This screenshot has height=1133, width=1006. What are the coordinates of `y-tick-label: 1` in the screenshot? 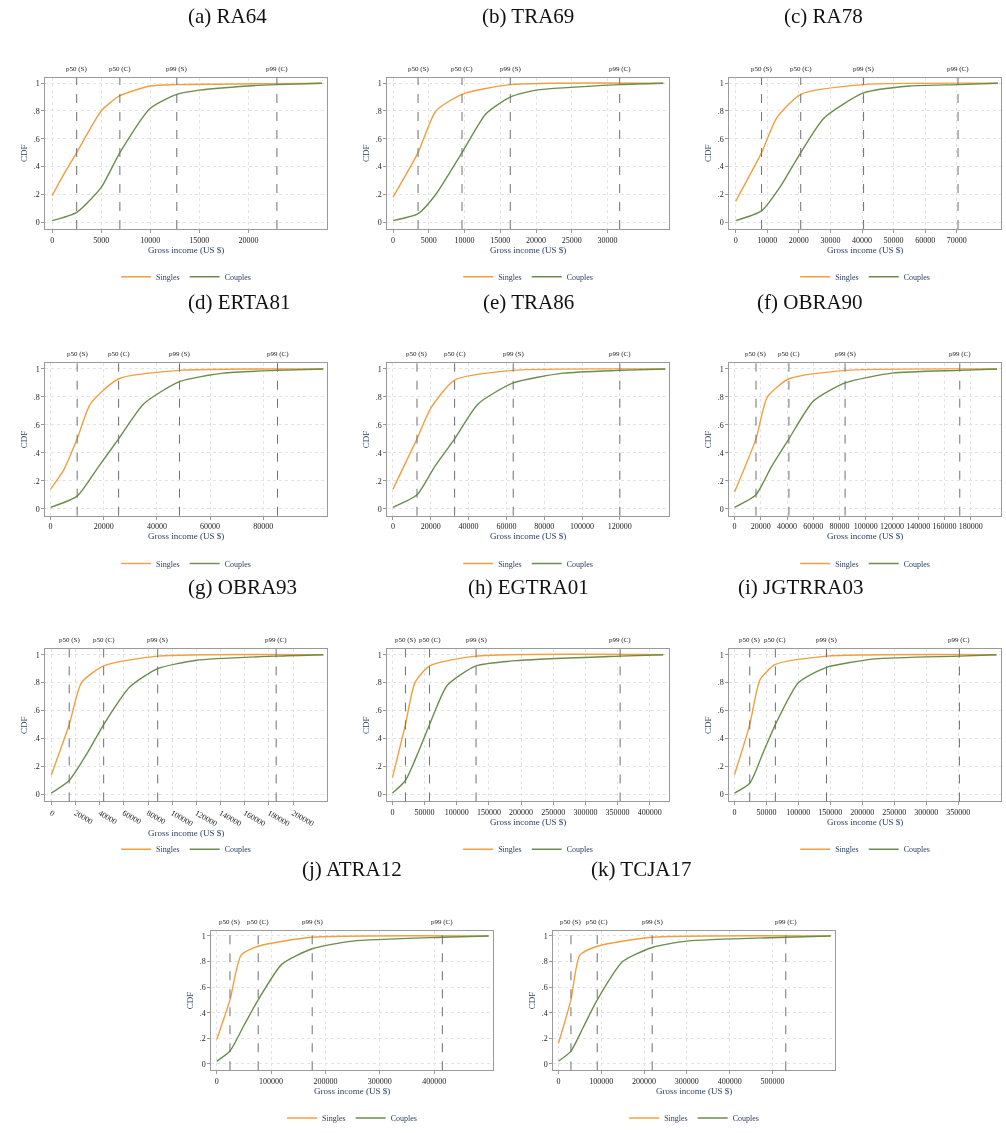 It's located at (203, 936).